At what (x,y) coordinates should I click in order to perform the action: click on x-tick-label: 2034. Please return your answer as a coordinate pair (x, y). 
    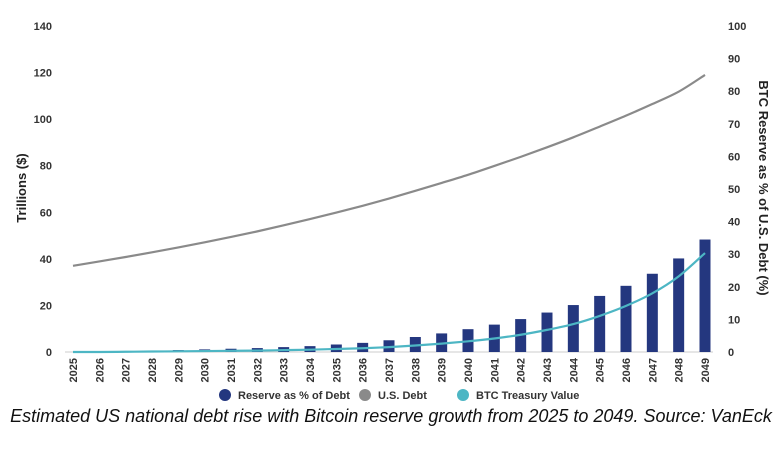
    Looking at the image, I should click on (311, 369).